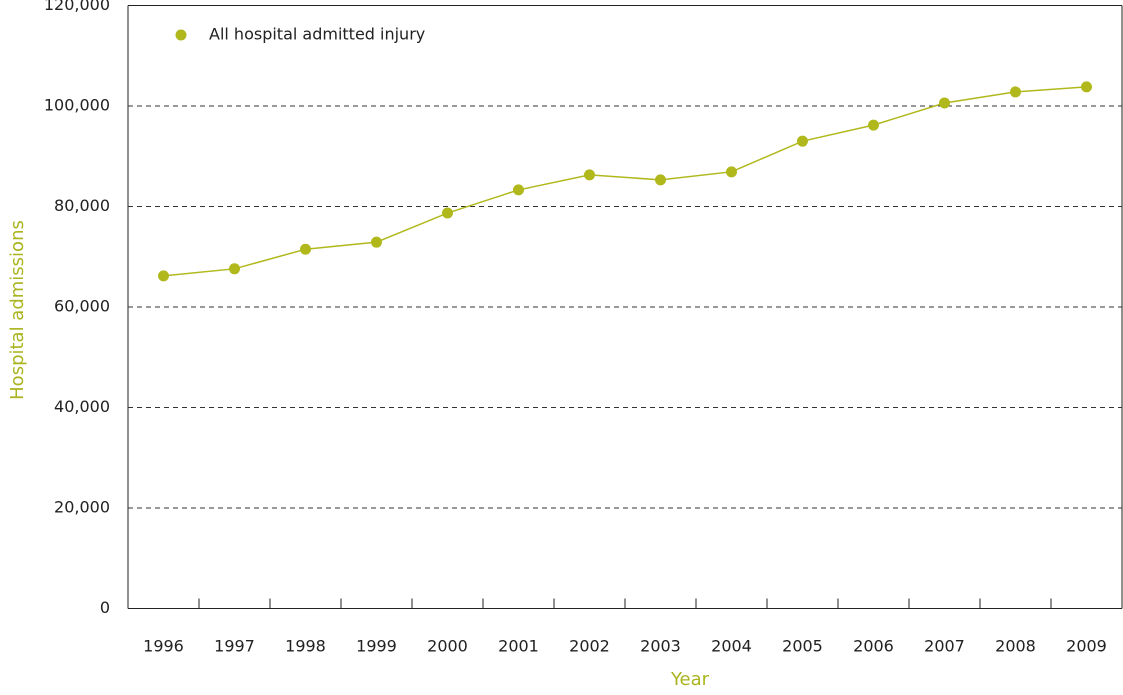 The height and width of the screenshot is (695, 1123). I want to click on y-tick-label: 60,000, so click(82, 306).